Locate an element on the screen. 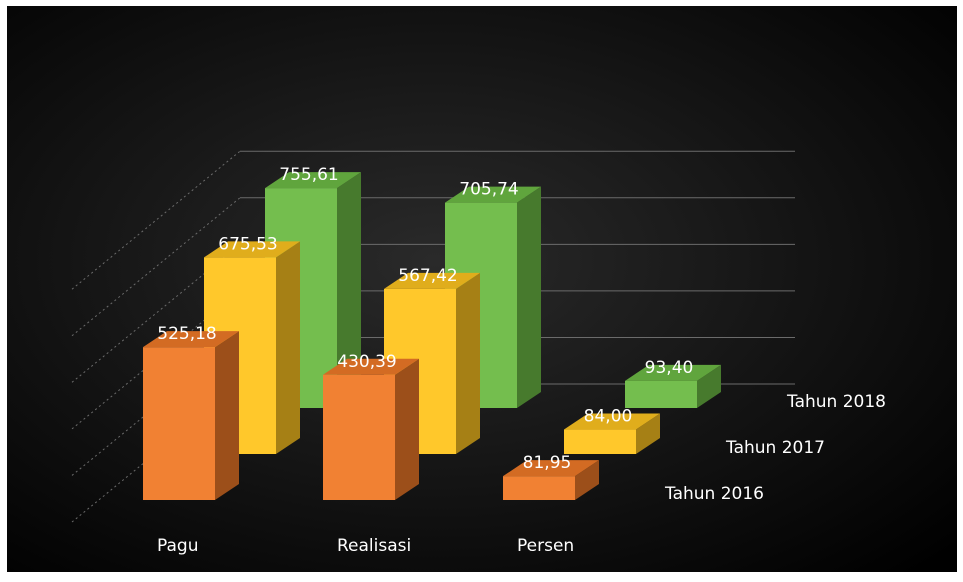 Image resolution: width=963 pixels, height=582 pixels. data-label: 567,42 is located at coordinates (427, 276).